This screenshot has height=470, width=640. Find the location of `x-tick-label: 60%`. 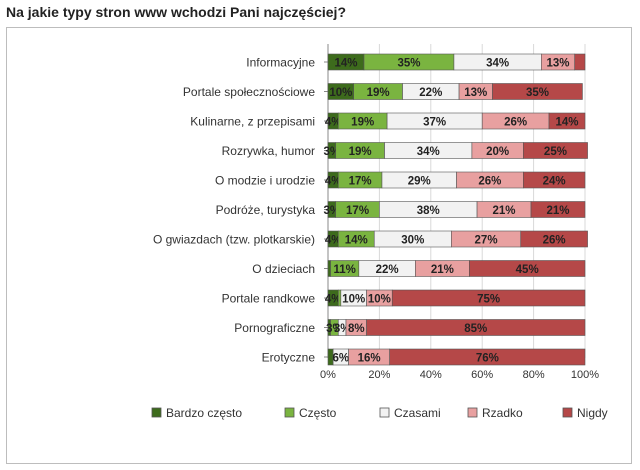

x-tick-label: 60% is located at coordinates (482, 375).